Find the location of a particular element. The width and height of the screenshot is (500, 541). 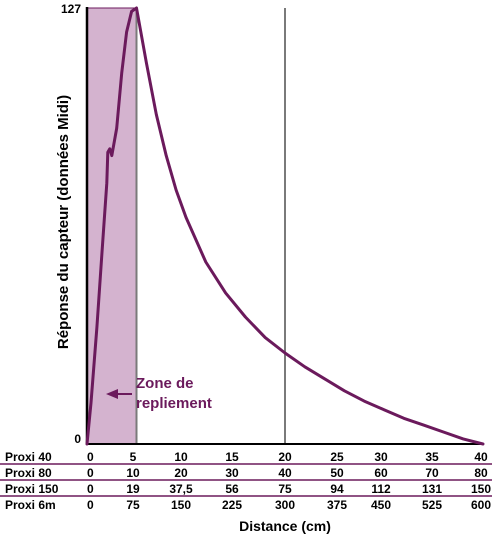

y-tick-label-0: 0 is located at coordinates (77, 439).